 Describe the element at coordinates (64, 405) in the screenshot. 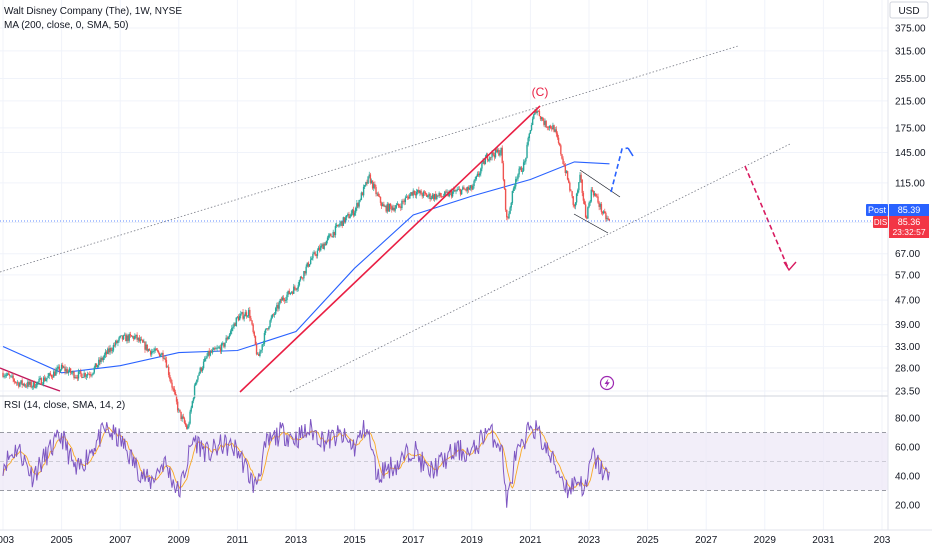

I see `rsi-legend: RSI (14, close, SMA, 14, 2)` at that location.